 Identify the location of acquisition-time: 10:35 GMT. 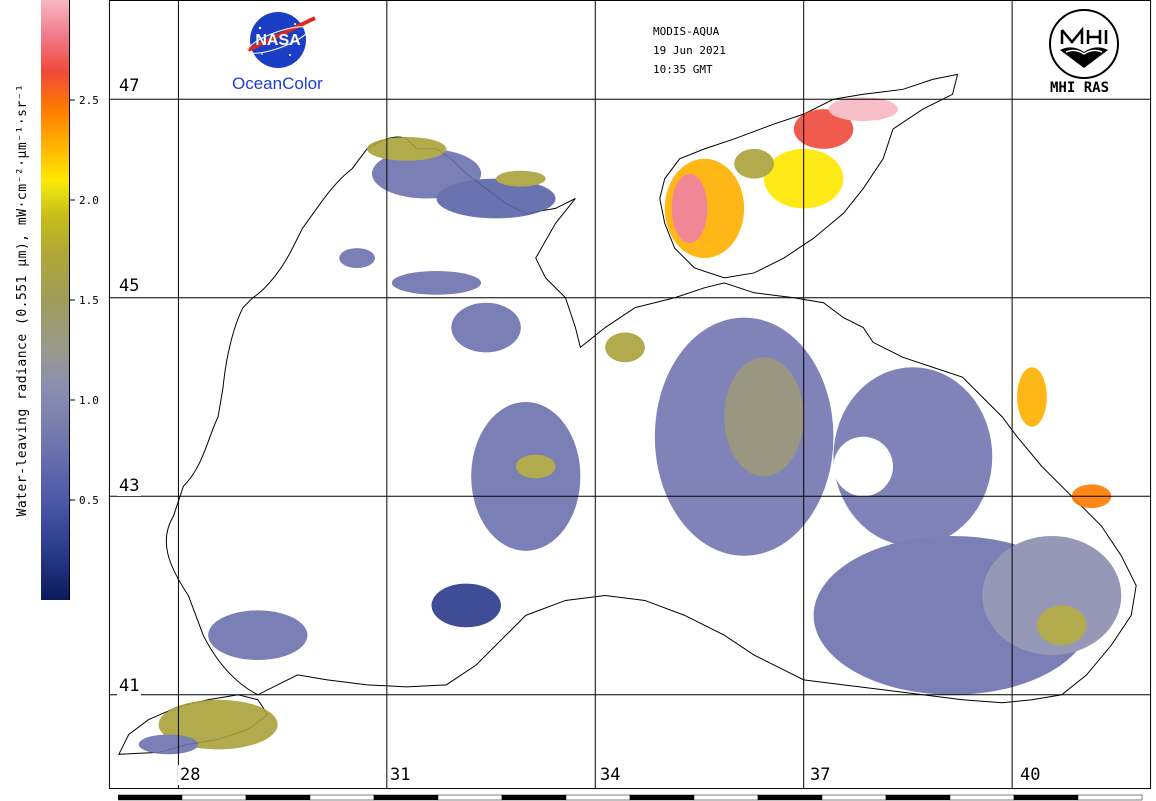
(683, 69).